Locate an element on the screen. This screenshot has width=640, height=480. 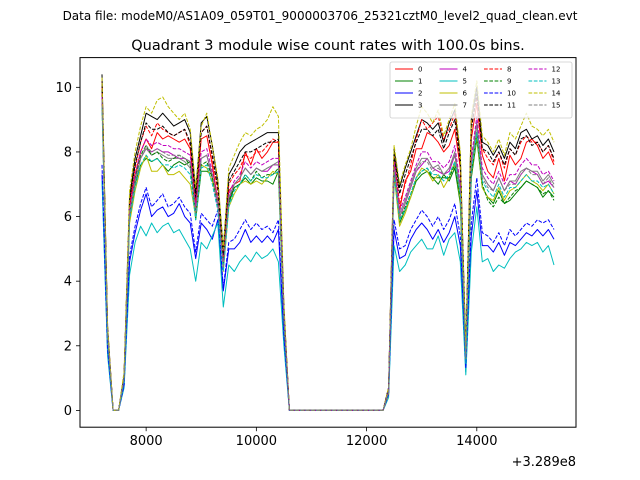
legend-label-3: 3 is located at coordinates (420, 106).